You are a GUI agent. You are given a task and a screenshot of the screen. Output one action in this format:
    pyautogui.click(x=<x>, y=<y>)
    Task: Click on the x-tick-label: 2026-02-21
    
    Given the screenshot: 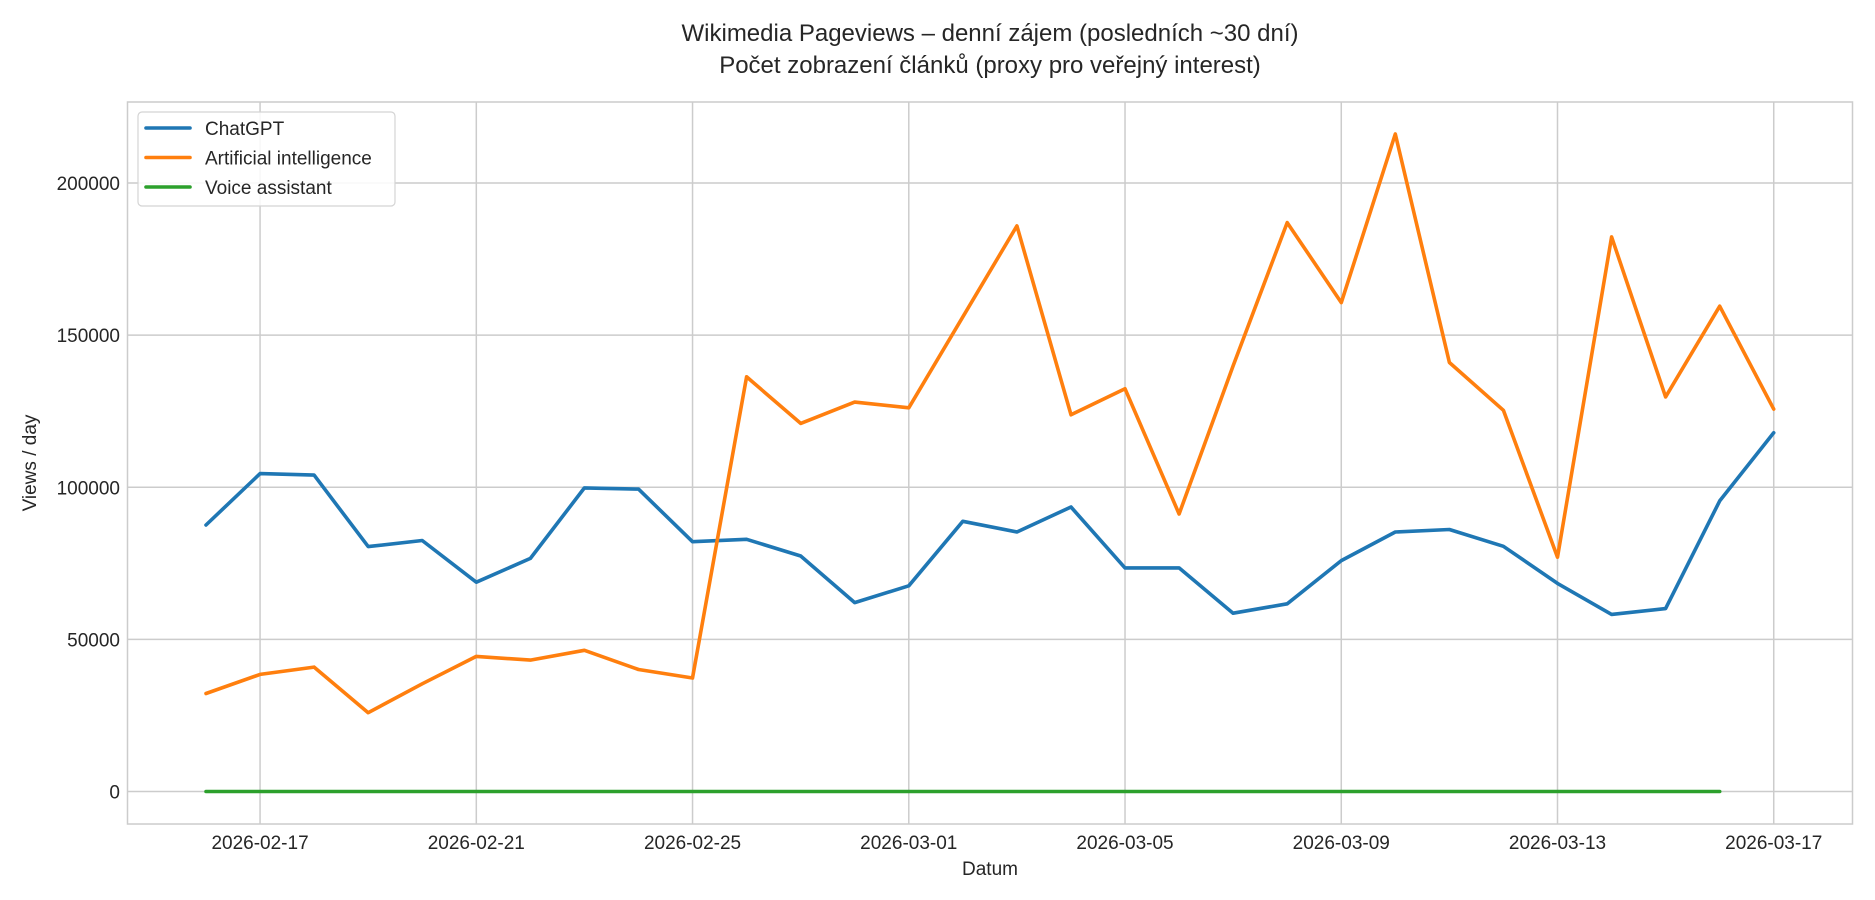 What is the action you would take?
    pyautogui.click(x=476, y=843)
    